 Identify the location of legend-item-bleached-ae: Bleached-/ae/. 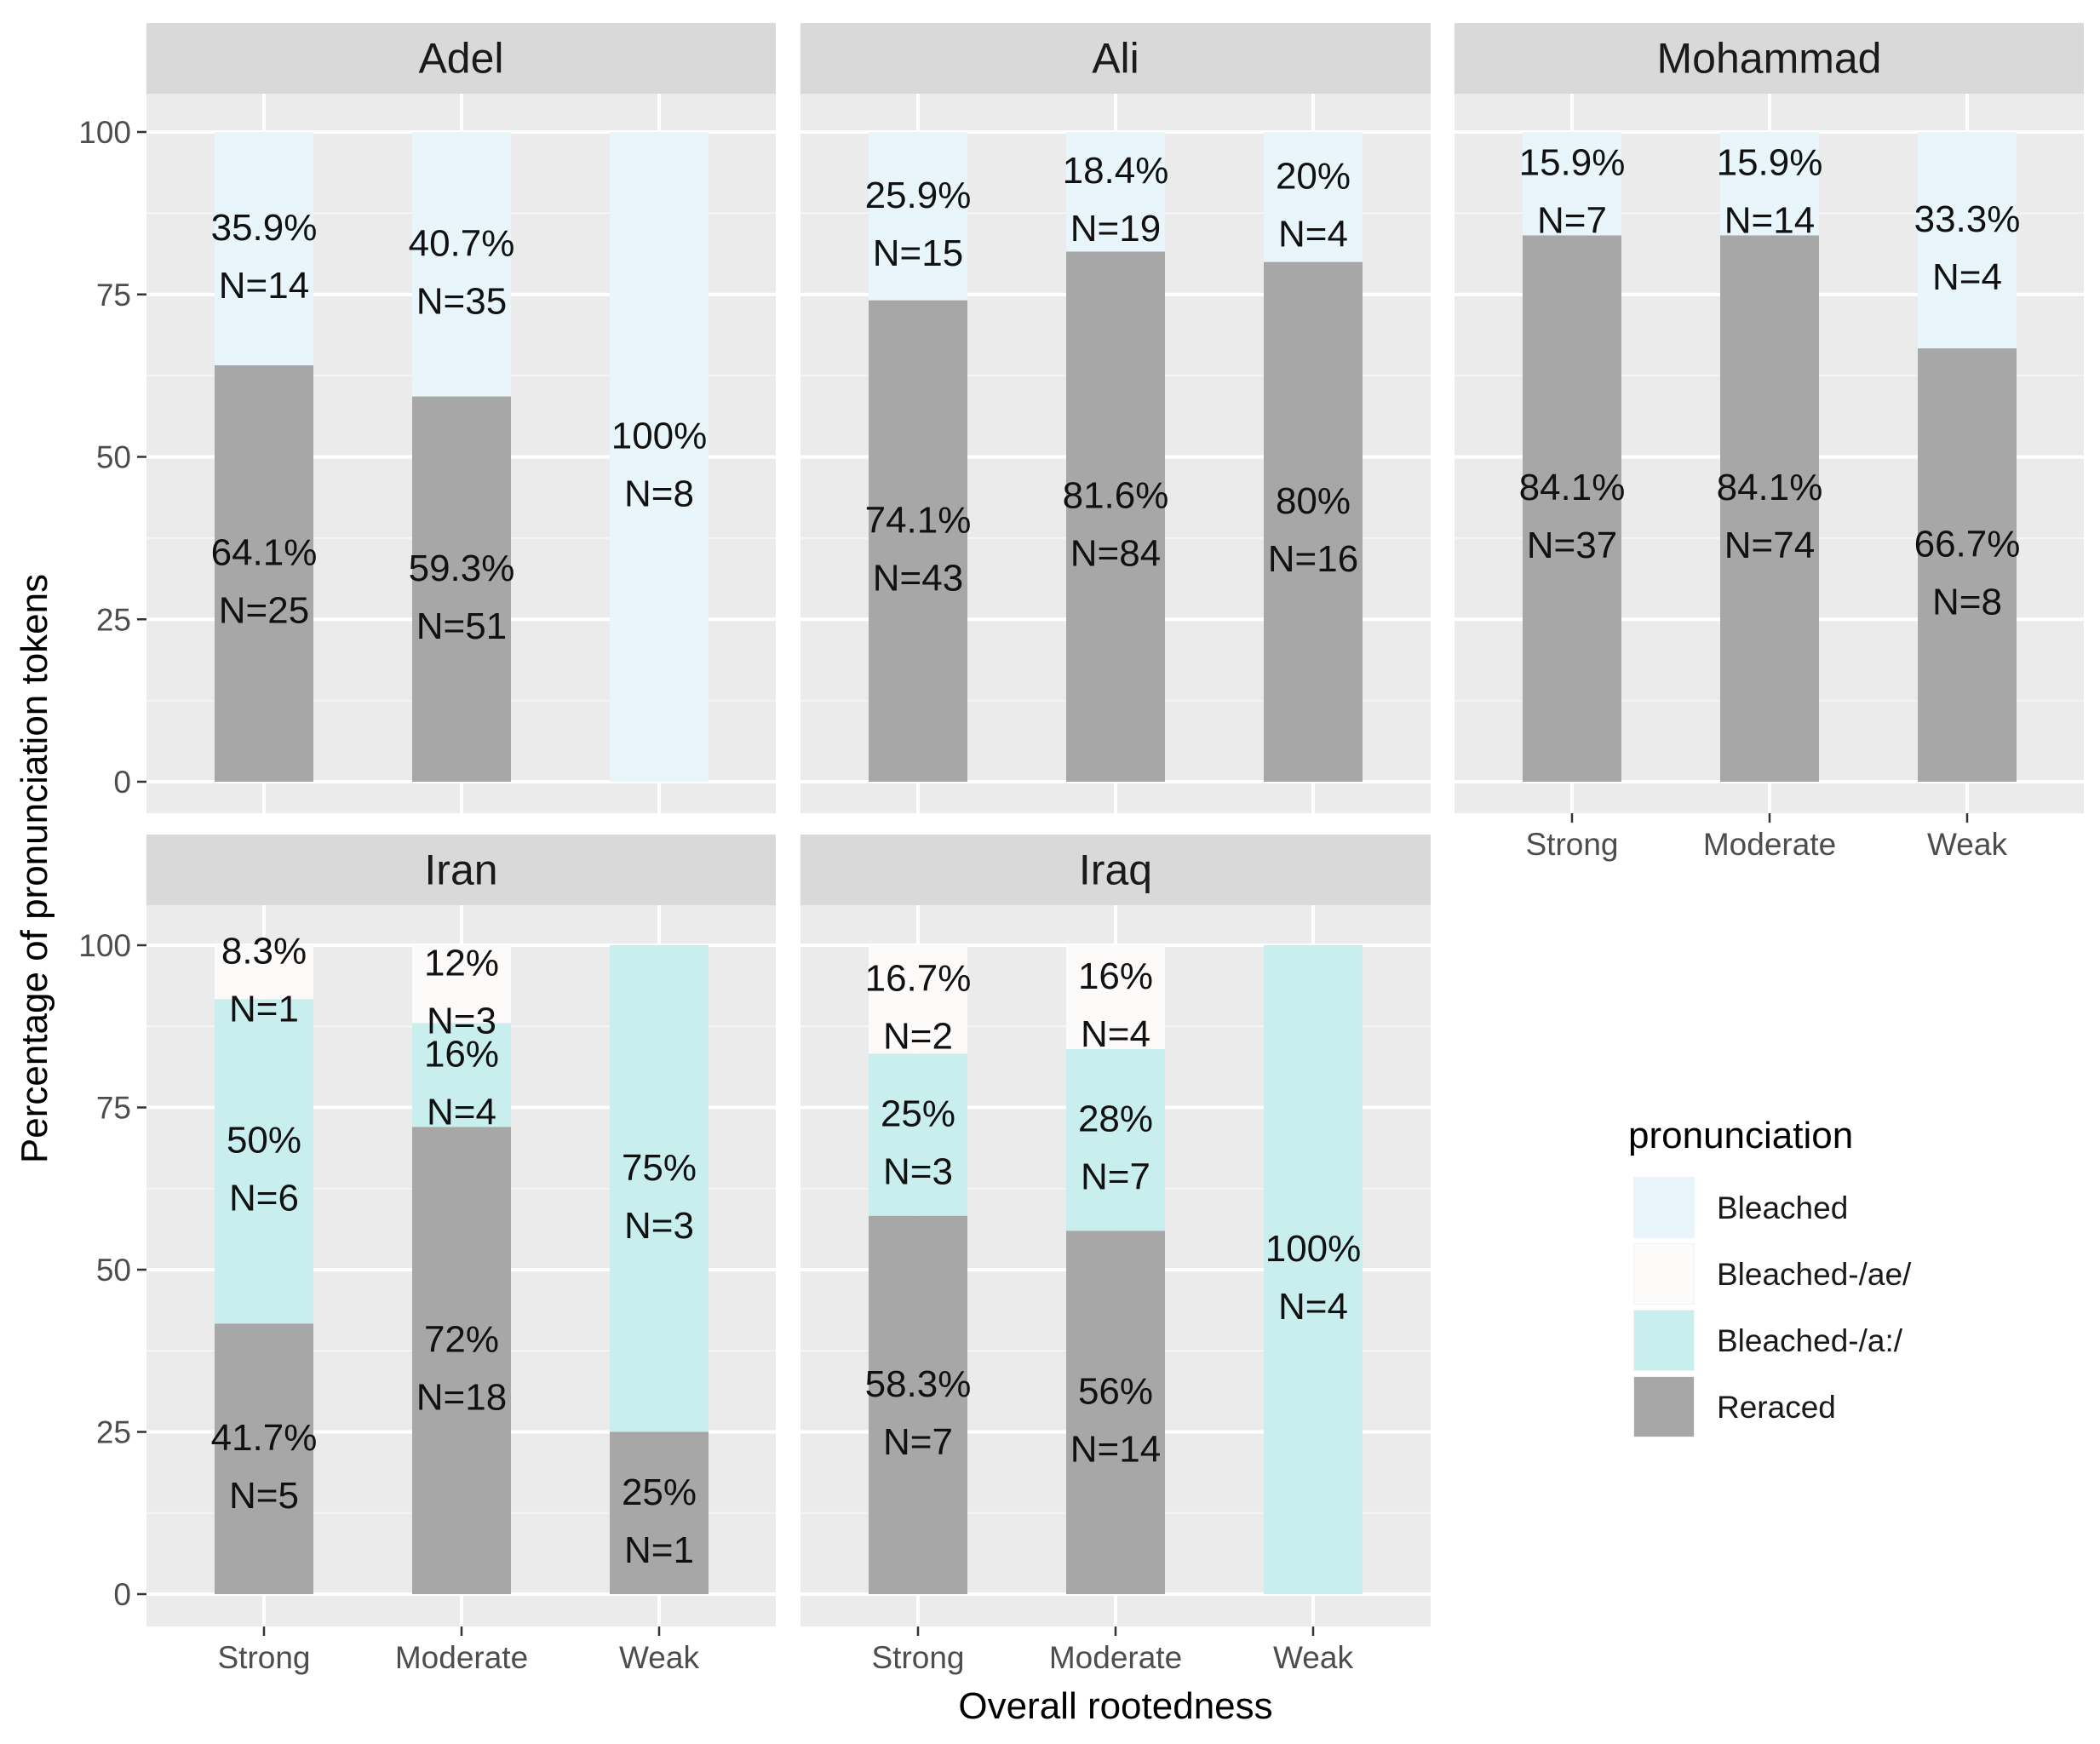
(1773, 1274).